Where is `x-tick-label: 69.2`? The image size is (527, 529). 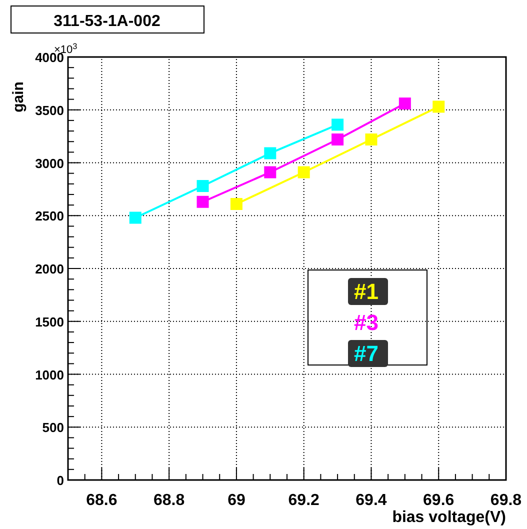 x-tick-label: 69.2 is located at coordinates (304, 500).